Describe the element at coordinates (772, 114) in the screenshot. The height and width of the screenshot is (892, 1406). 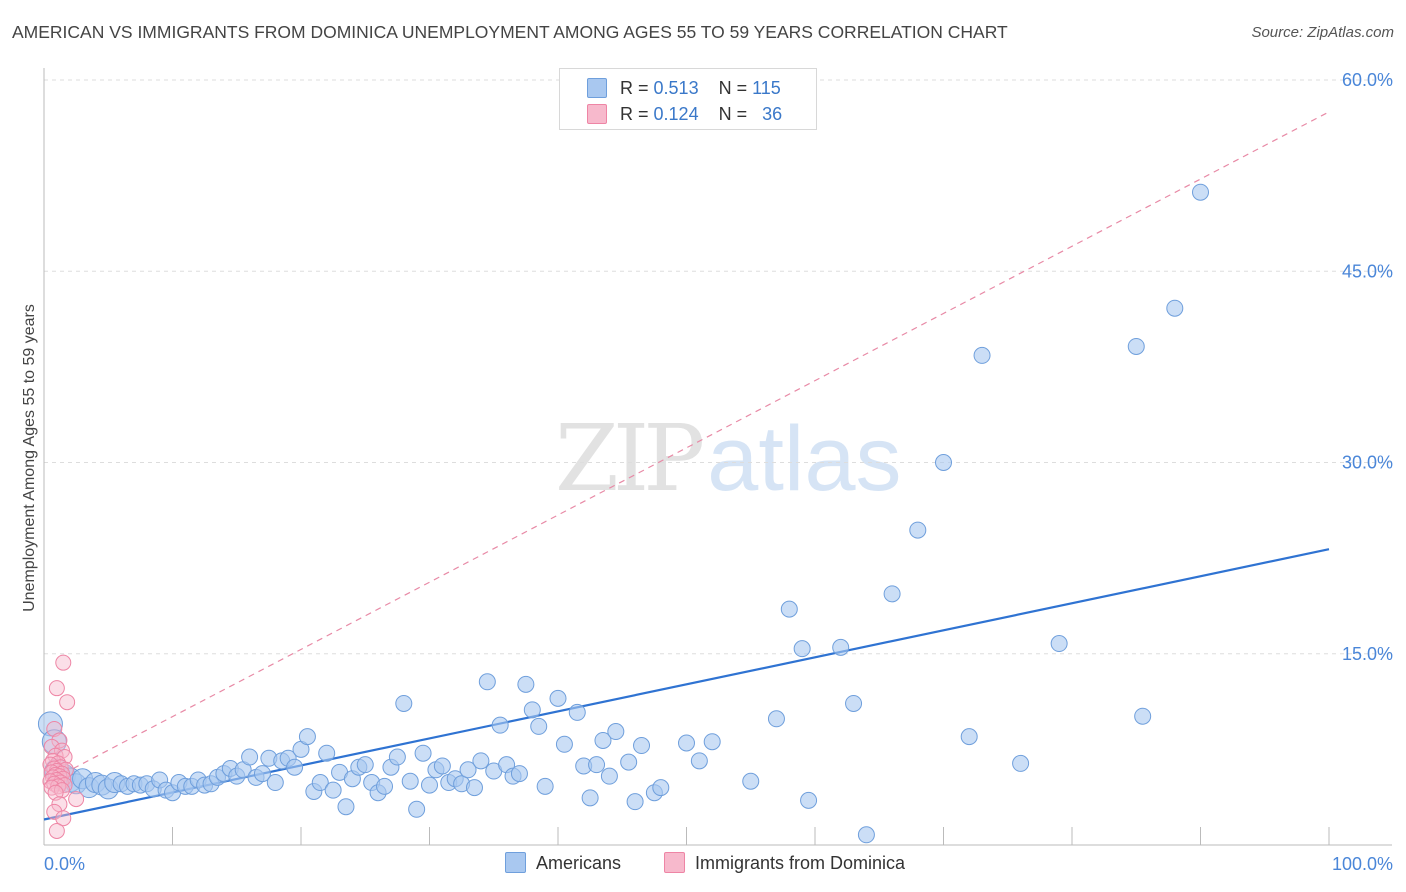
I see `n-value: 36` at that location.